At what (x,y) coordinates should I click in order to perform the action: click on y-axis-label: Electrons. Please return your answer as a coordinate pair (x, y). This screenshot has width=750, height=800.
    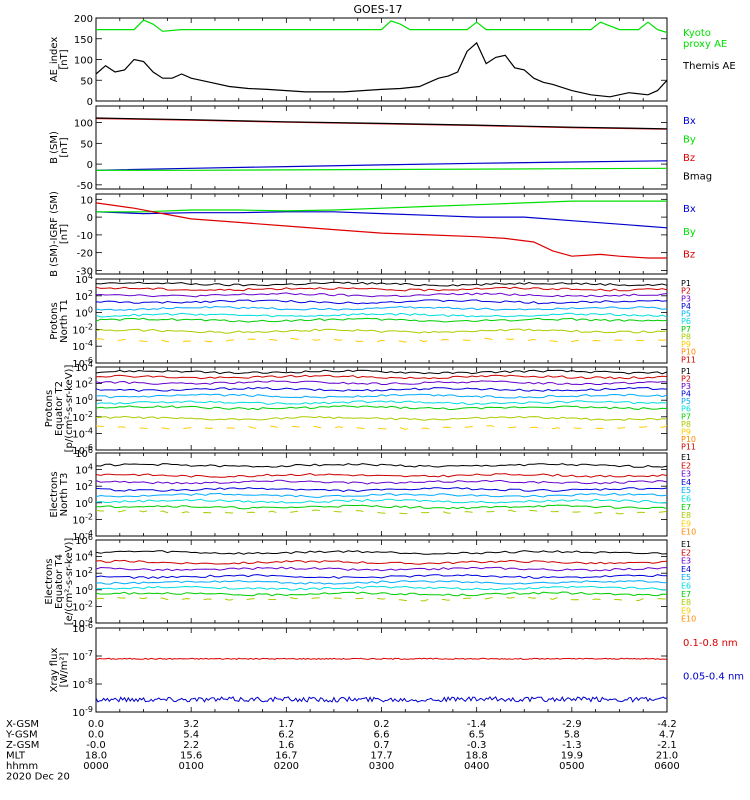
    Looking at the image, I should click on (54, 494).